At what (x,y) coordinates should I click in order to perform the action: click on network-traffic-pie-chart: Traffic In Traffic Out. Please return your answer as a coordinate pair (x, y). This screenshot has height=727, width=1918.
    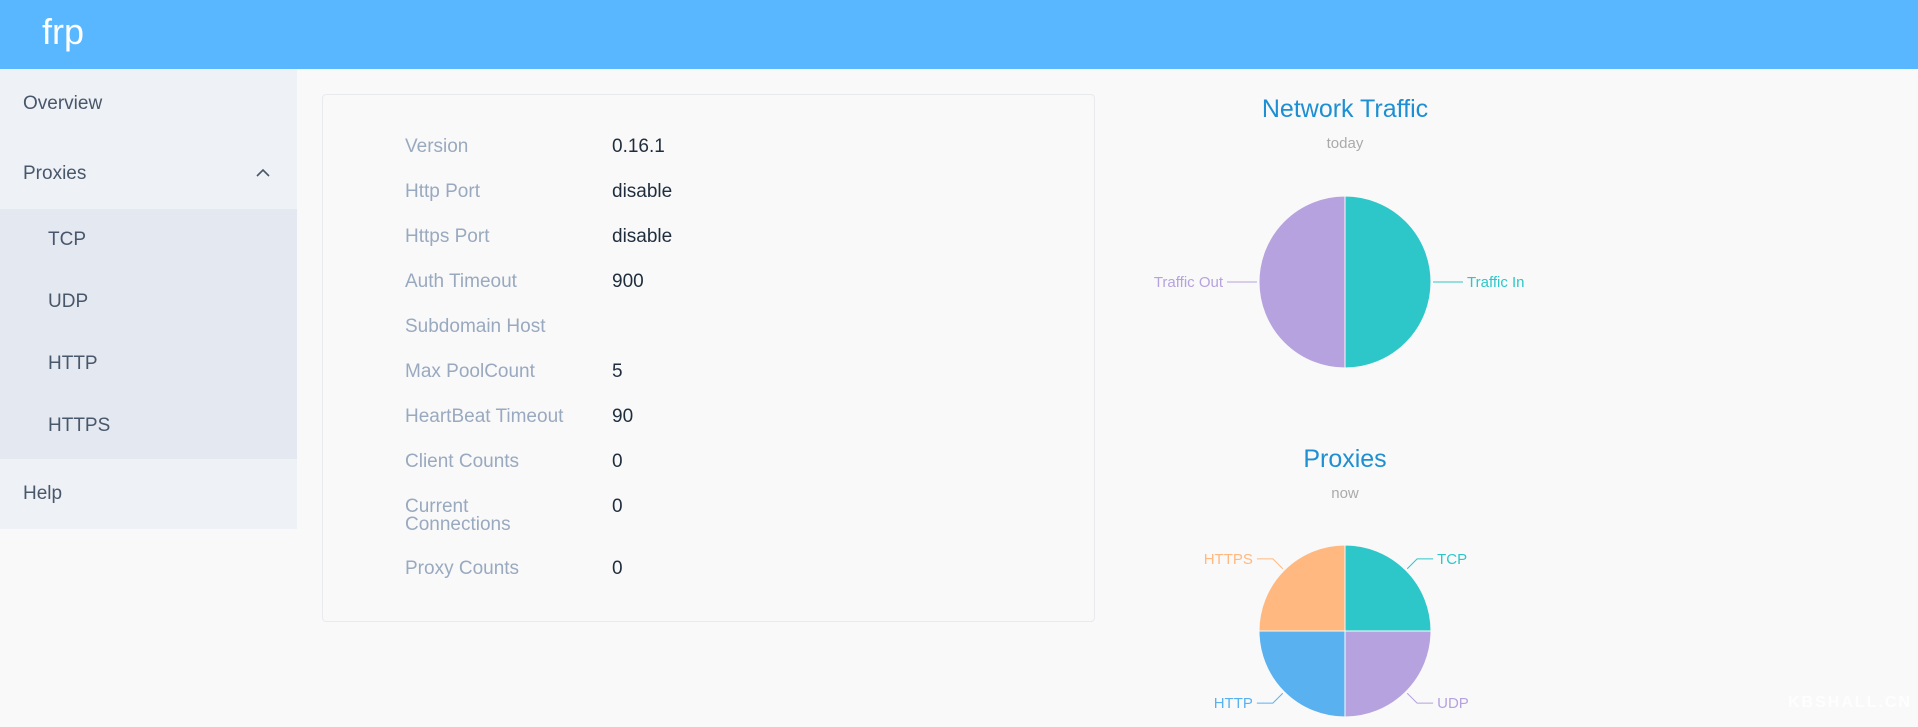
    Looking at the image, I should click on (1339, 282).